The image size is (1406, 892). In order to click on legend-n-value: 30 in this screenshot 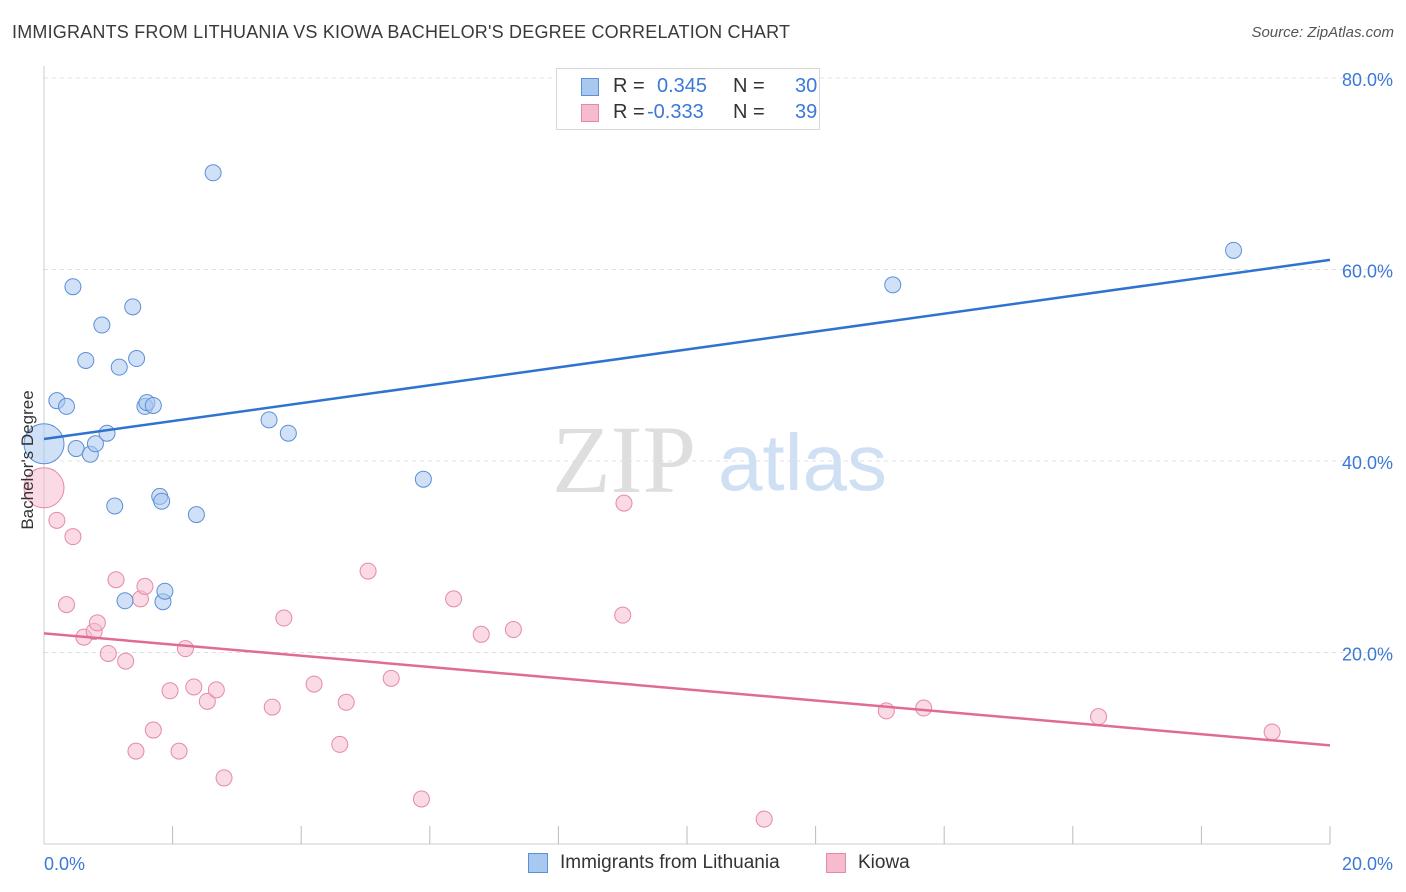, I will do `click(806, 86)`.